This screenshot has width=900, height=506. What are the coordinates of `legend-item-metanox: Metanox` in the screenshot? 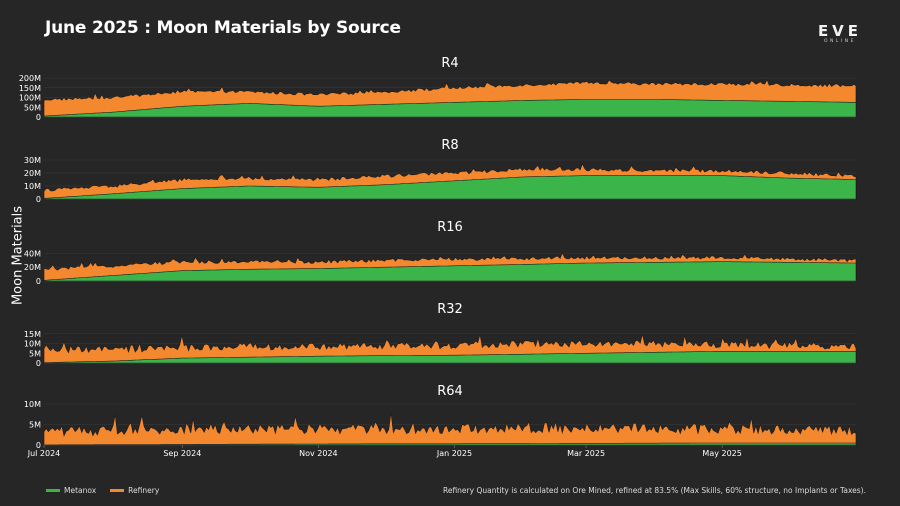 It's located at (71, 490).